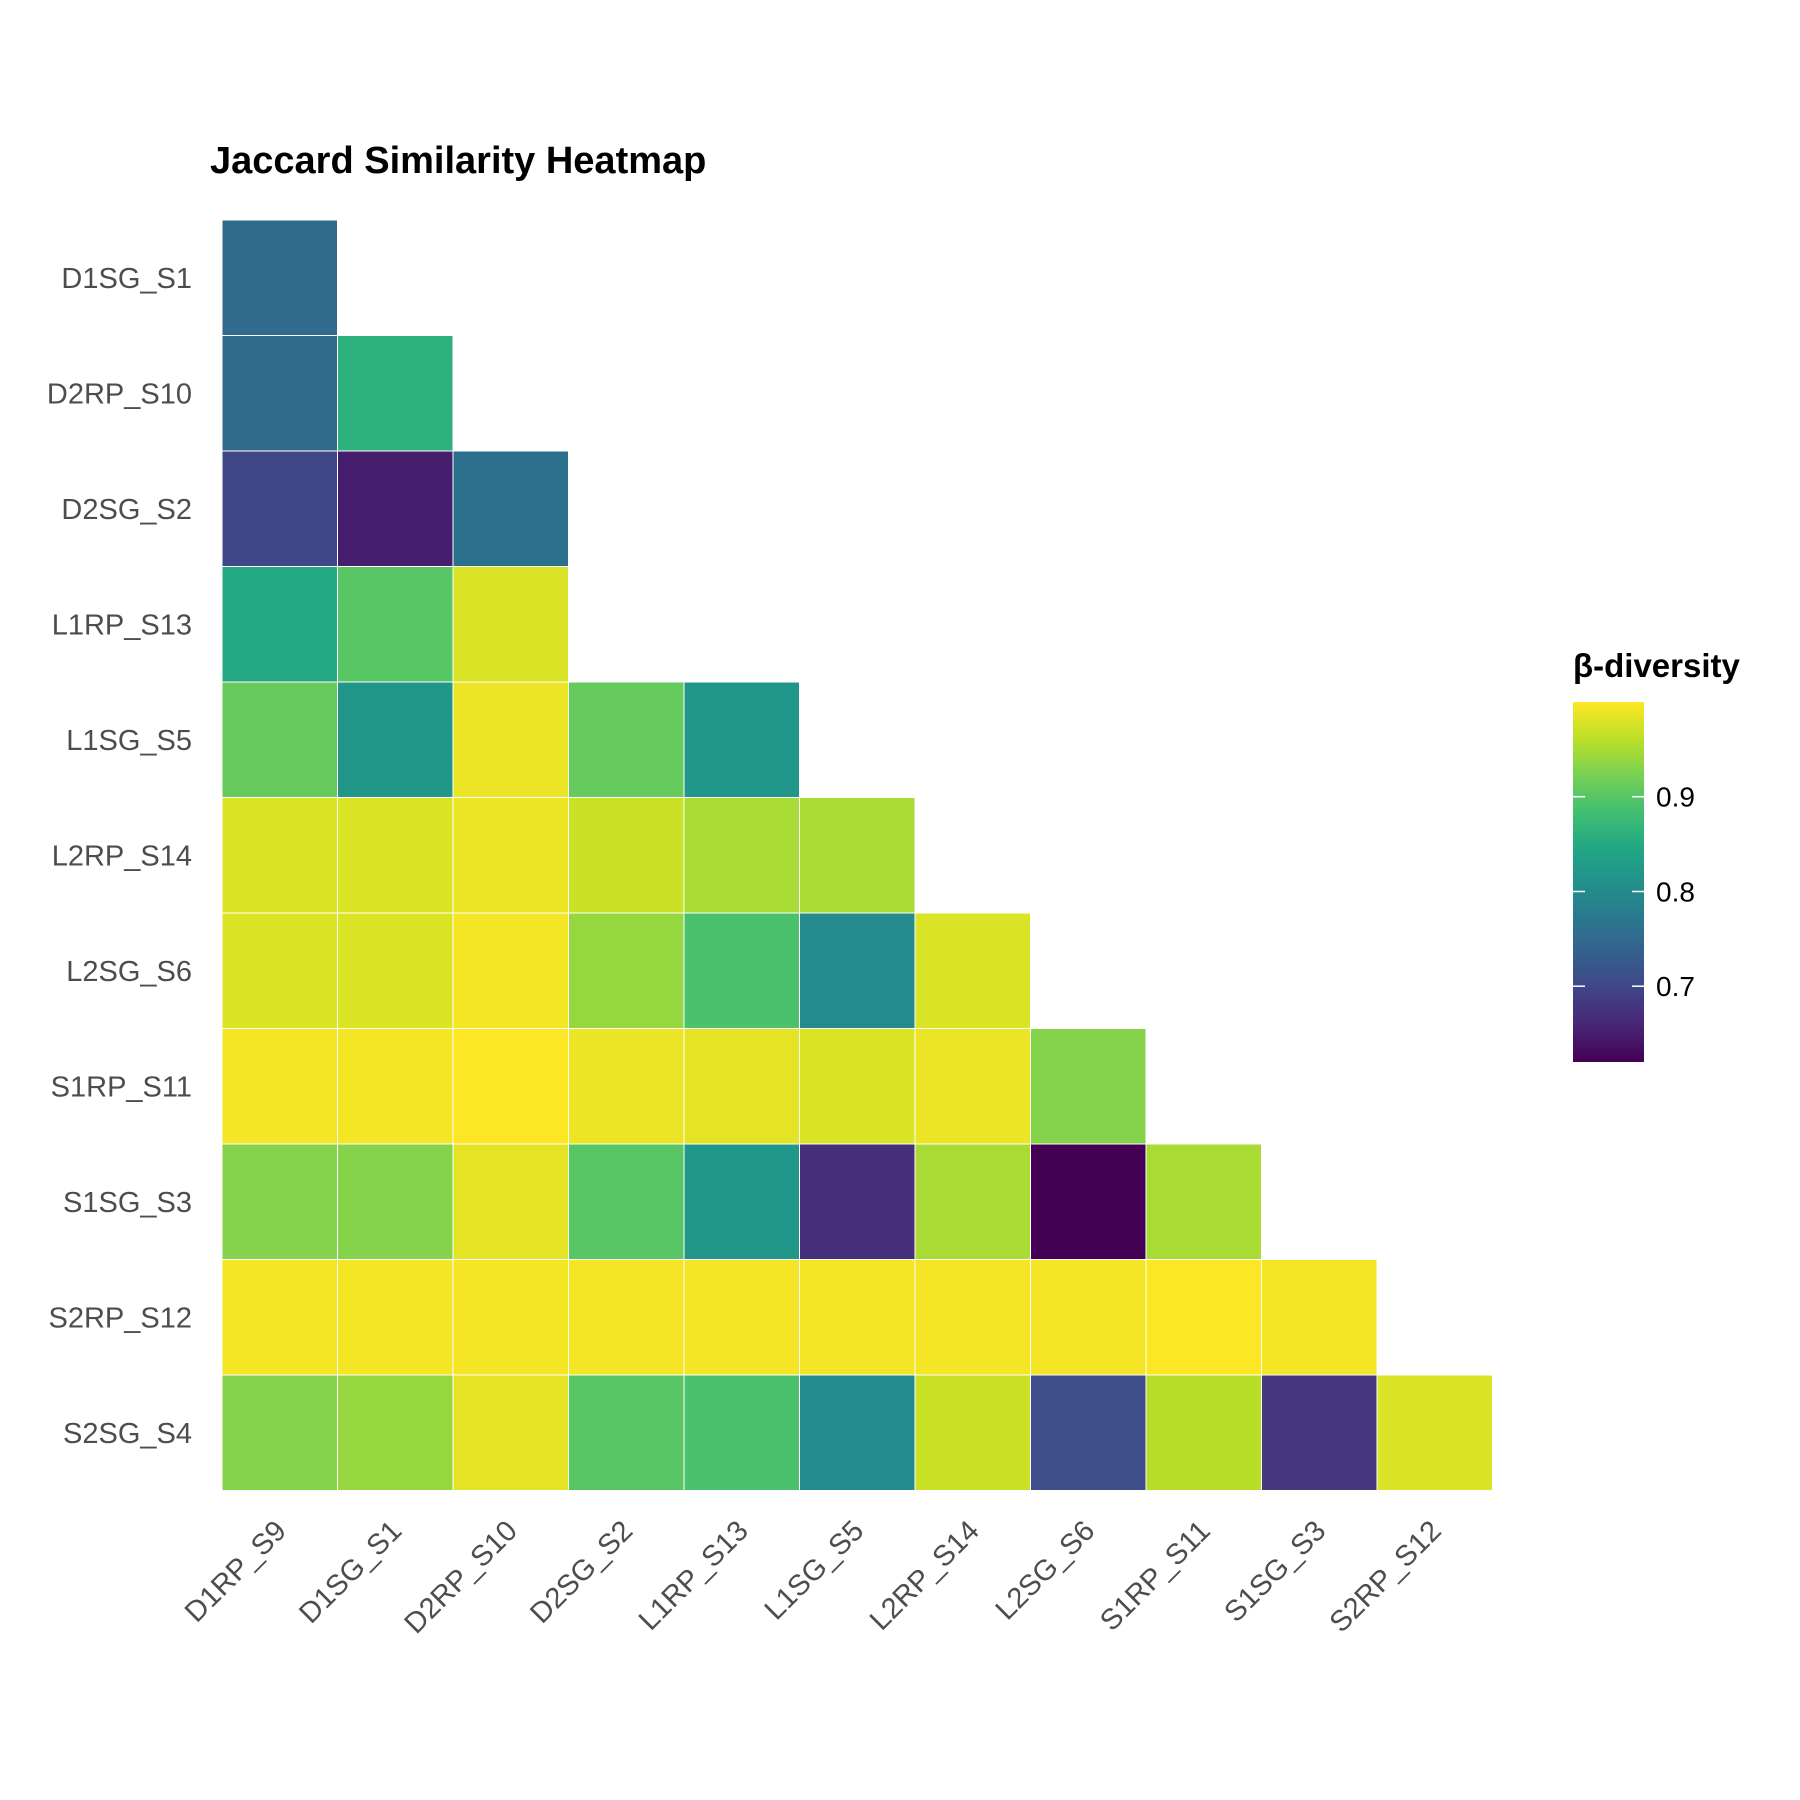 The image size is (1800, 1800). What do you see at coordinates (1275, 1572) in the screenshot?
I see `x-tick-label: S1SG_S3` at bounding box center [1275, 1572].